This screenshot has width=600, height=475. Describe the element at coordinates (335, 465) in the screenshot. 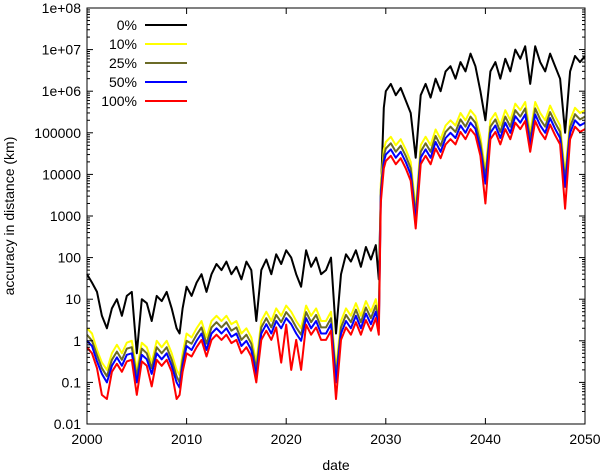

I see `x-axis-title: date` at that location.